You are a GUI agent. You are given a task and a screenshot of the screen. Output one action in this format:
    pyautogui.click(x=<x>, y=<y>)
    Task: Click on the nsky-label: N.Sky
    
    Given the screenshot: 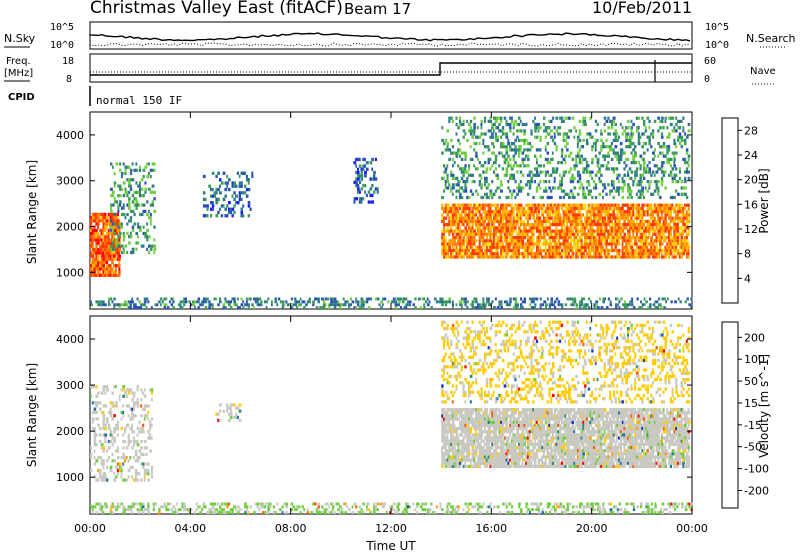 What is the action you would take?
    pyautogui.click(x=20, y=38)
    